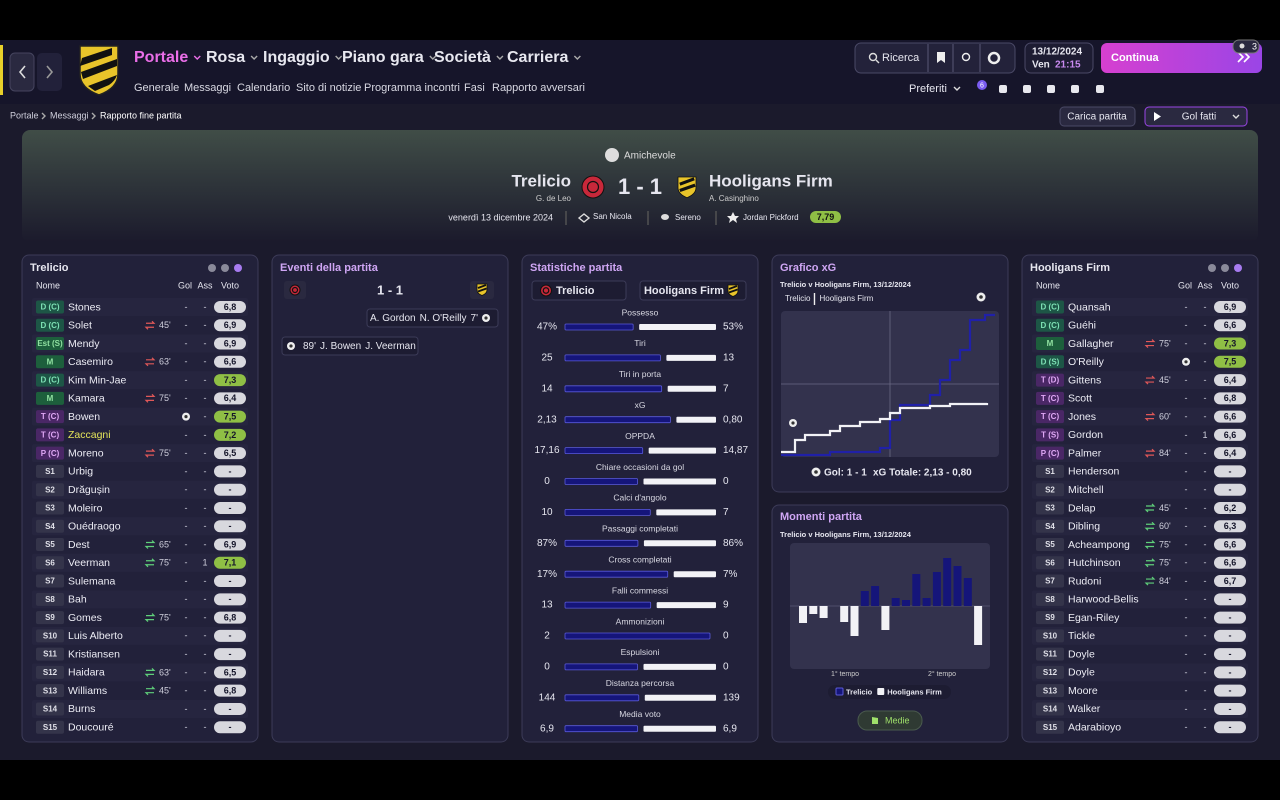  Describe the element at coordinates (576, 268) in the screenshot. I see `panel-title: Statistiche partita` at that location.